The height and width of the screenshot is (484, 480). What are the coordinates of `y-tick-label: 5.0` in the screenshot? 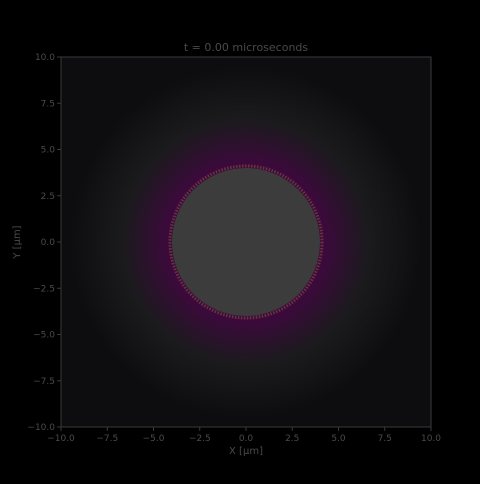 It's located at (48, 151).